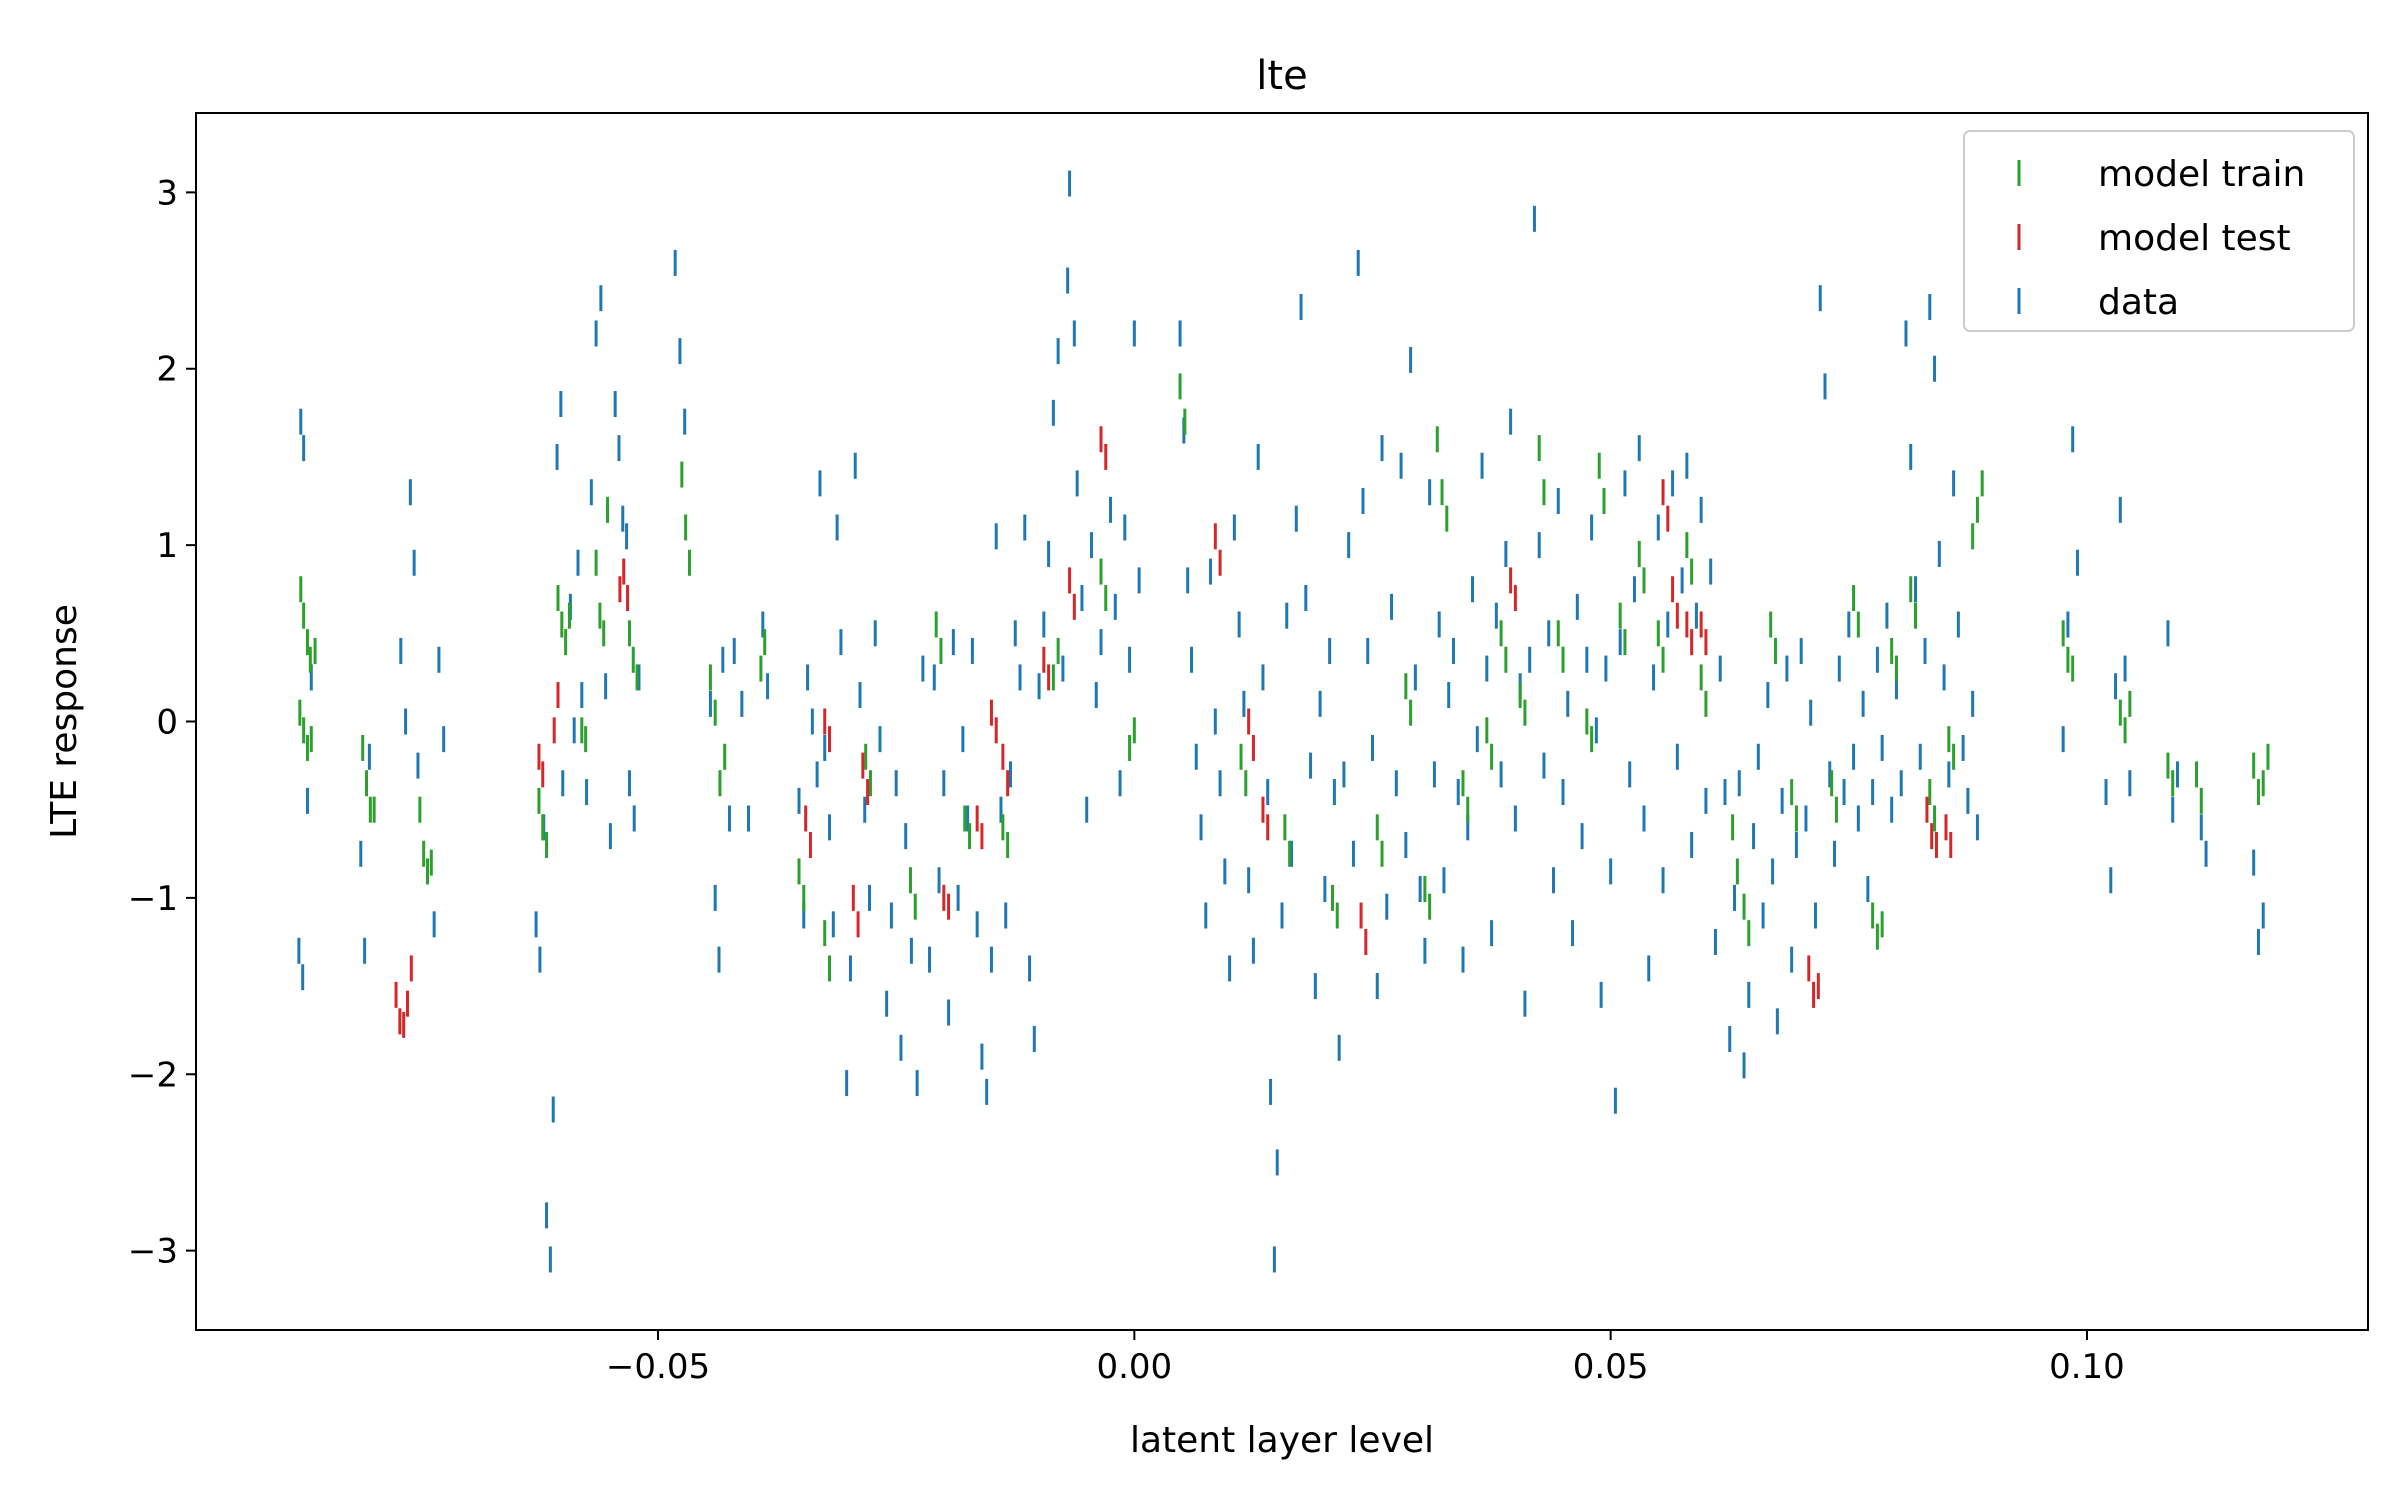  I want to click on y-tick-label: 0, so click(167, 723).